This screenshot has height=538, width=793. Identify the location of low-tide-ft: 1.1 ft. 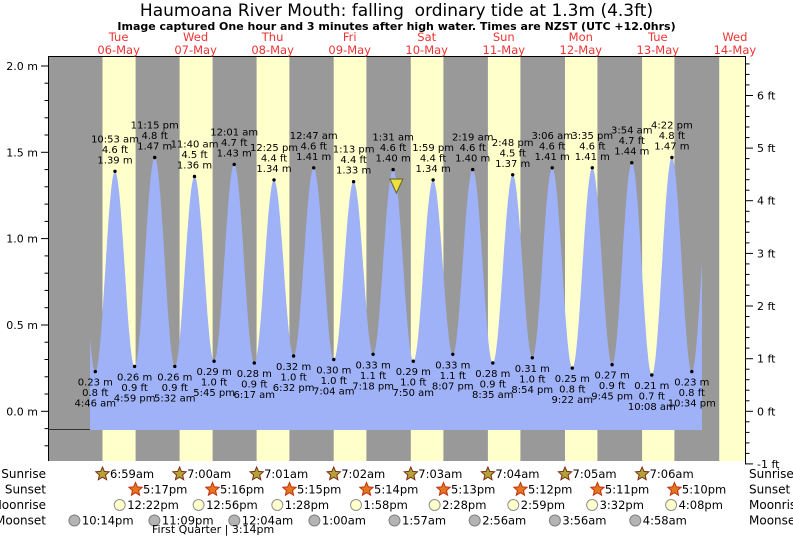
(373, 376).